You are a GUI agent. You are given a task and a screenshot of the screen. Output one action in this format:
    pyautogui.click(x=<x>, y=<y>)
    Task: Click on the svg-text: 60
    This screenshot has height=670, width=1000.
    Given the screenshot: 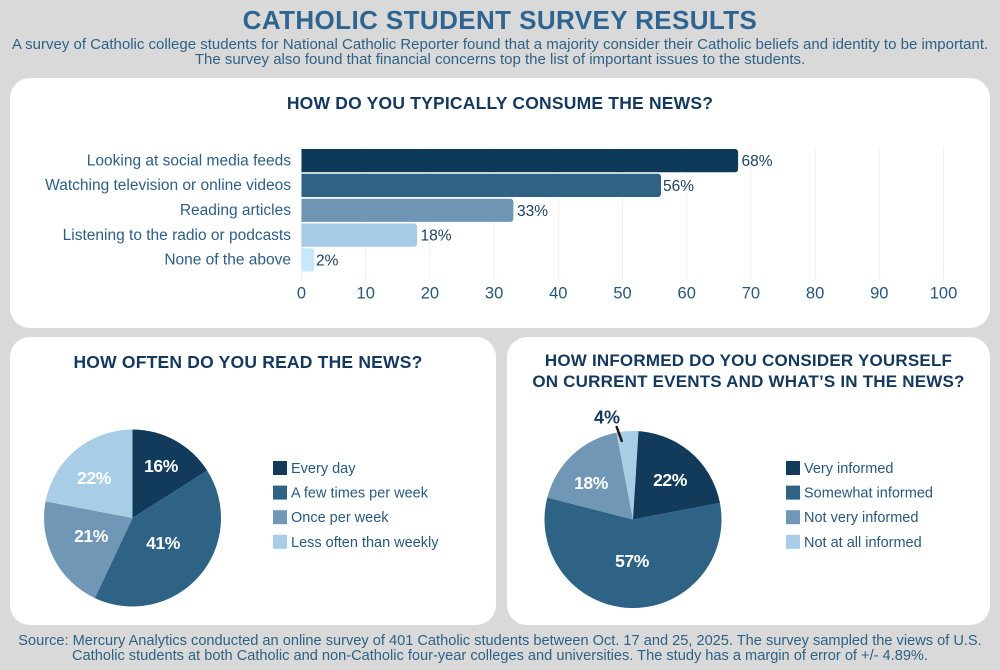 What is the action you would take?
    pyautogui.click(x=687, y=294)
    